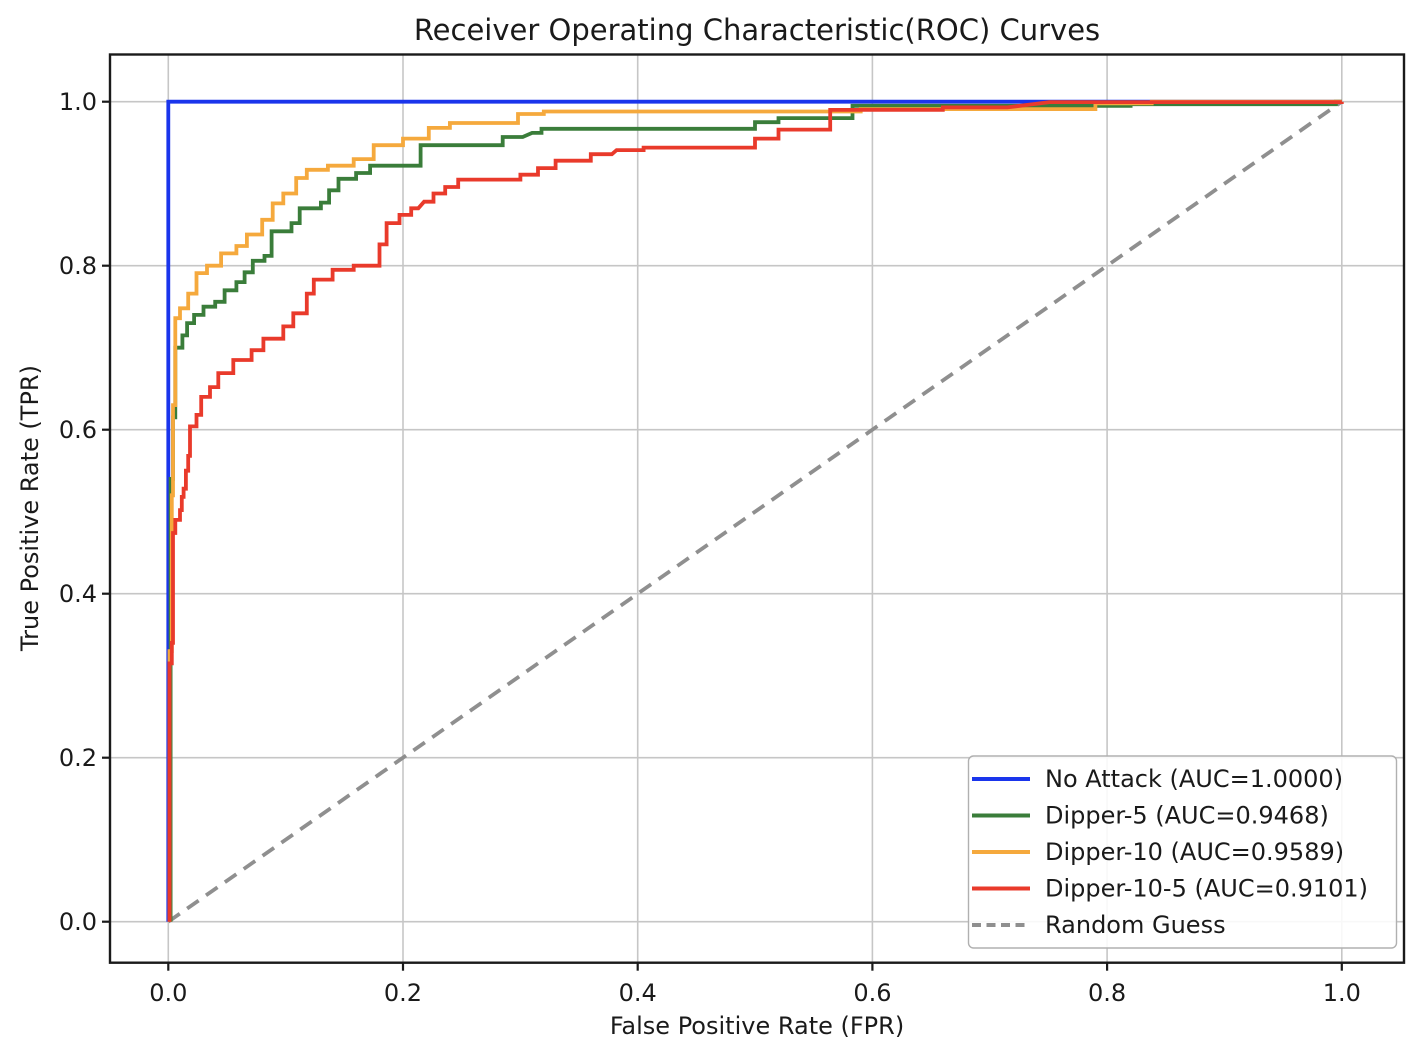  What do you see at coordinates (78, 594) in the screenshot?
I see `y-tick-label: 0.4` at bounding box center [78, 594].